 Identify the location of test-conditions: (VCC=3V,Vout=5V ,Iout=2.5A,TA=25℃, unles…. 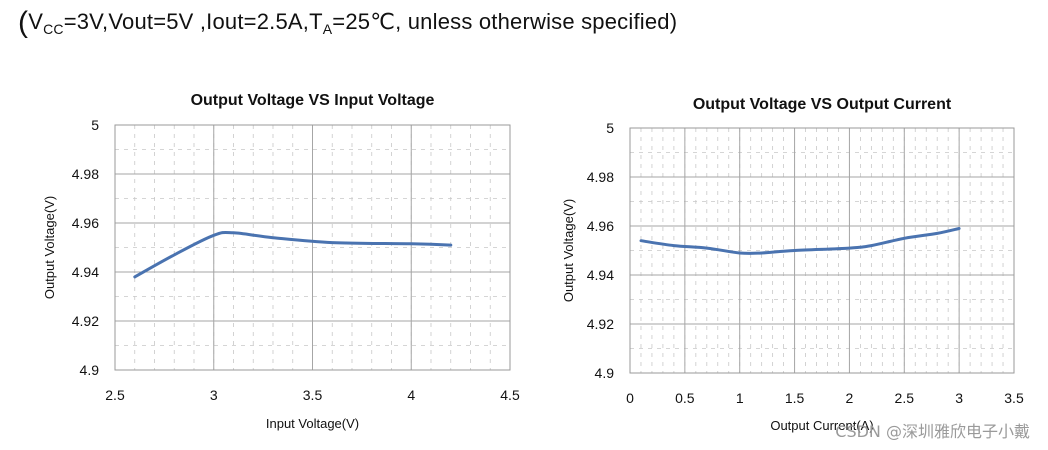
(347, 23).